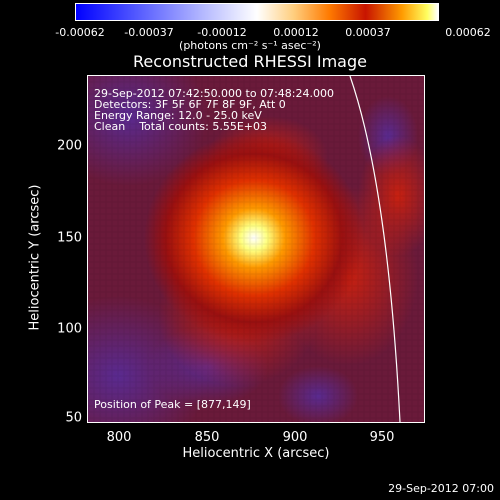 The height and width of the screenshot is (500, 500). I want to click on page-title: Reconstructed RHESSI Image, so click(250, 61).